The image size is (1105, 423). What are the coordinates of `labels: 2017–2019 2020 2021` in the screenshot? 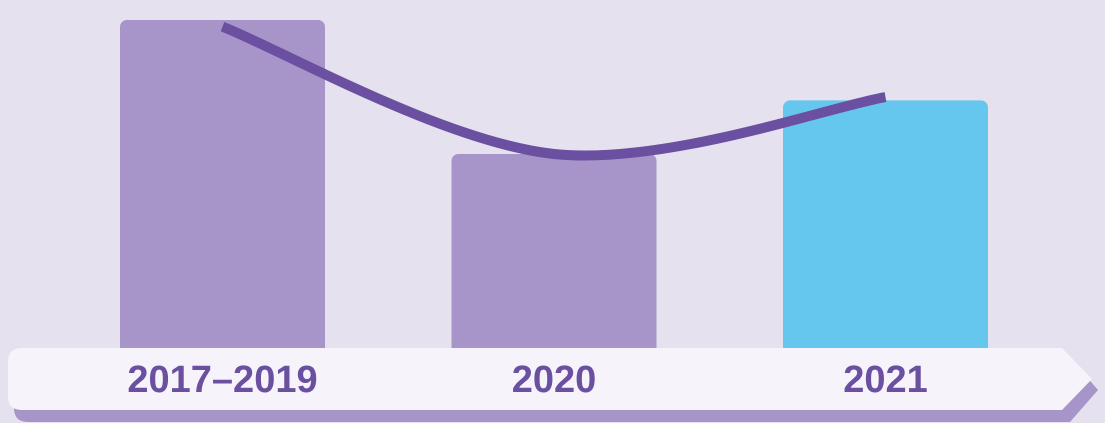 It's located at (527, 380).